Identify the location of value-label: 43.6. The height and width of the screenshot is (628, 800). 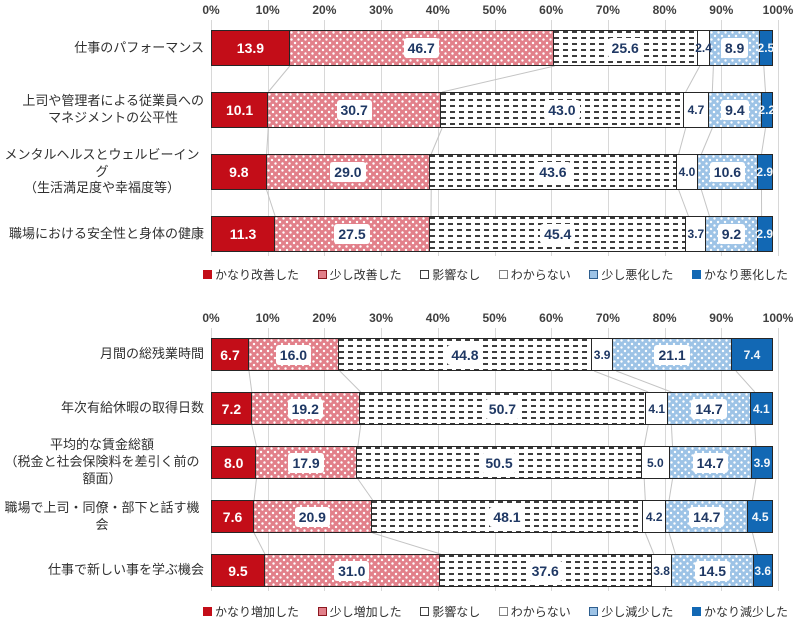
(553, 172).